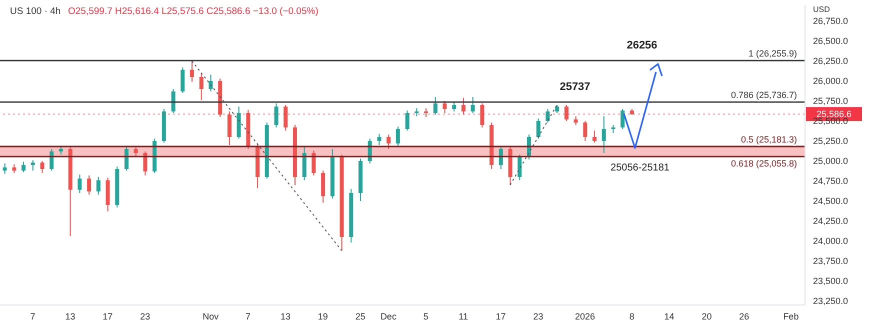 The height and width of the screenshot is (329, 870). What do you see at coordinates (821, 9) in the screenshot?
I see `y-axis-title: USD` at bounding box center [821, 9].